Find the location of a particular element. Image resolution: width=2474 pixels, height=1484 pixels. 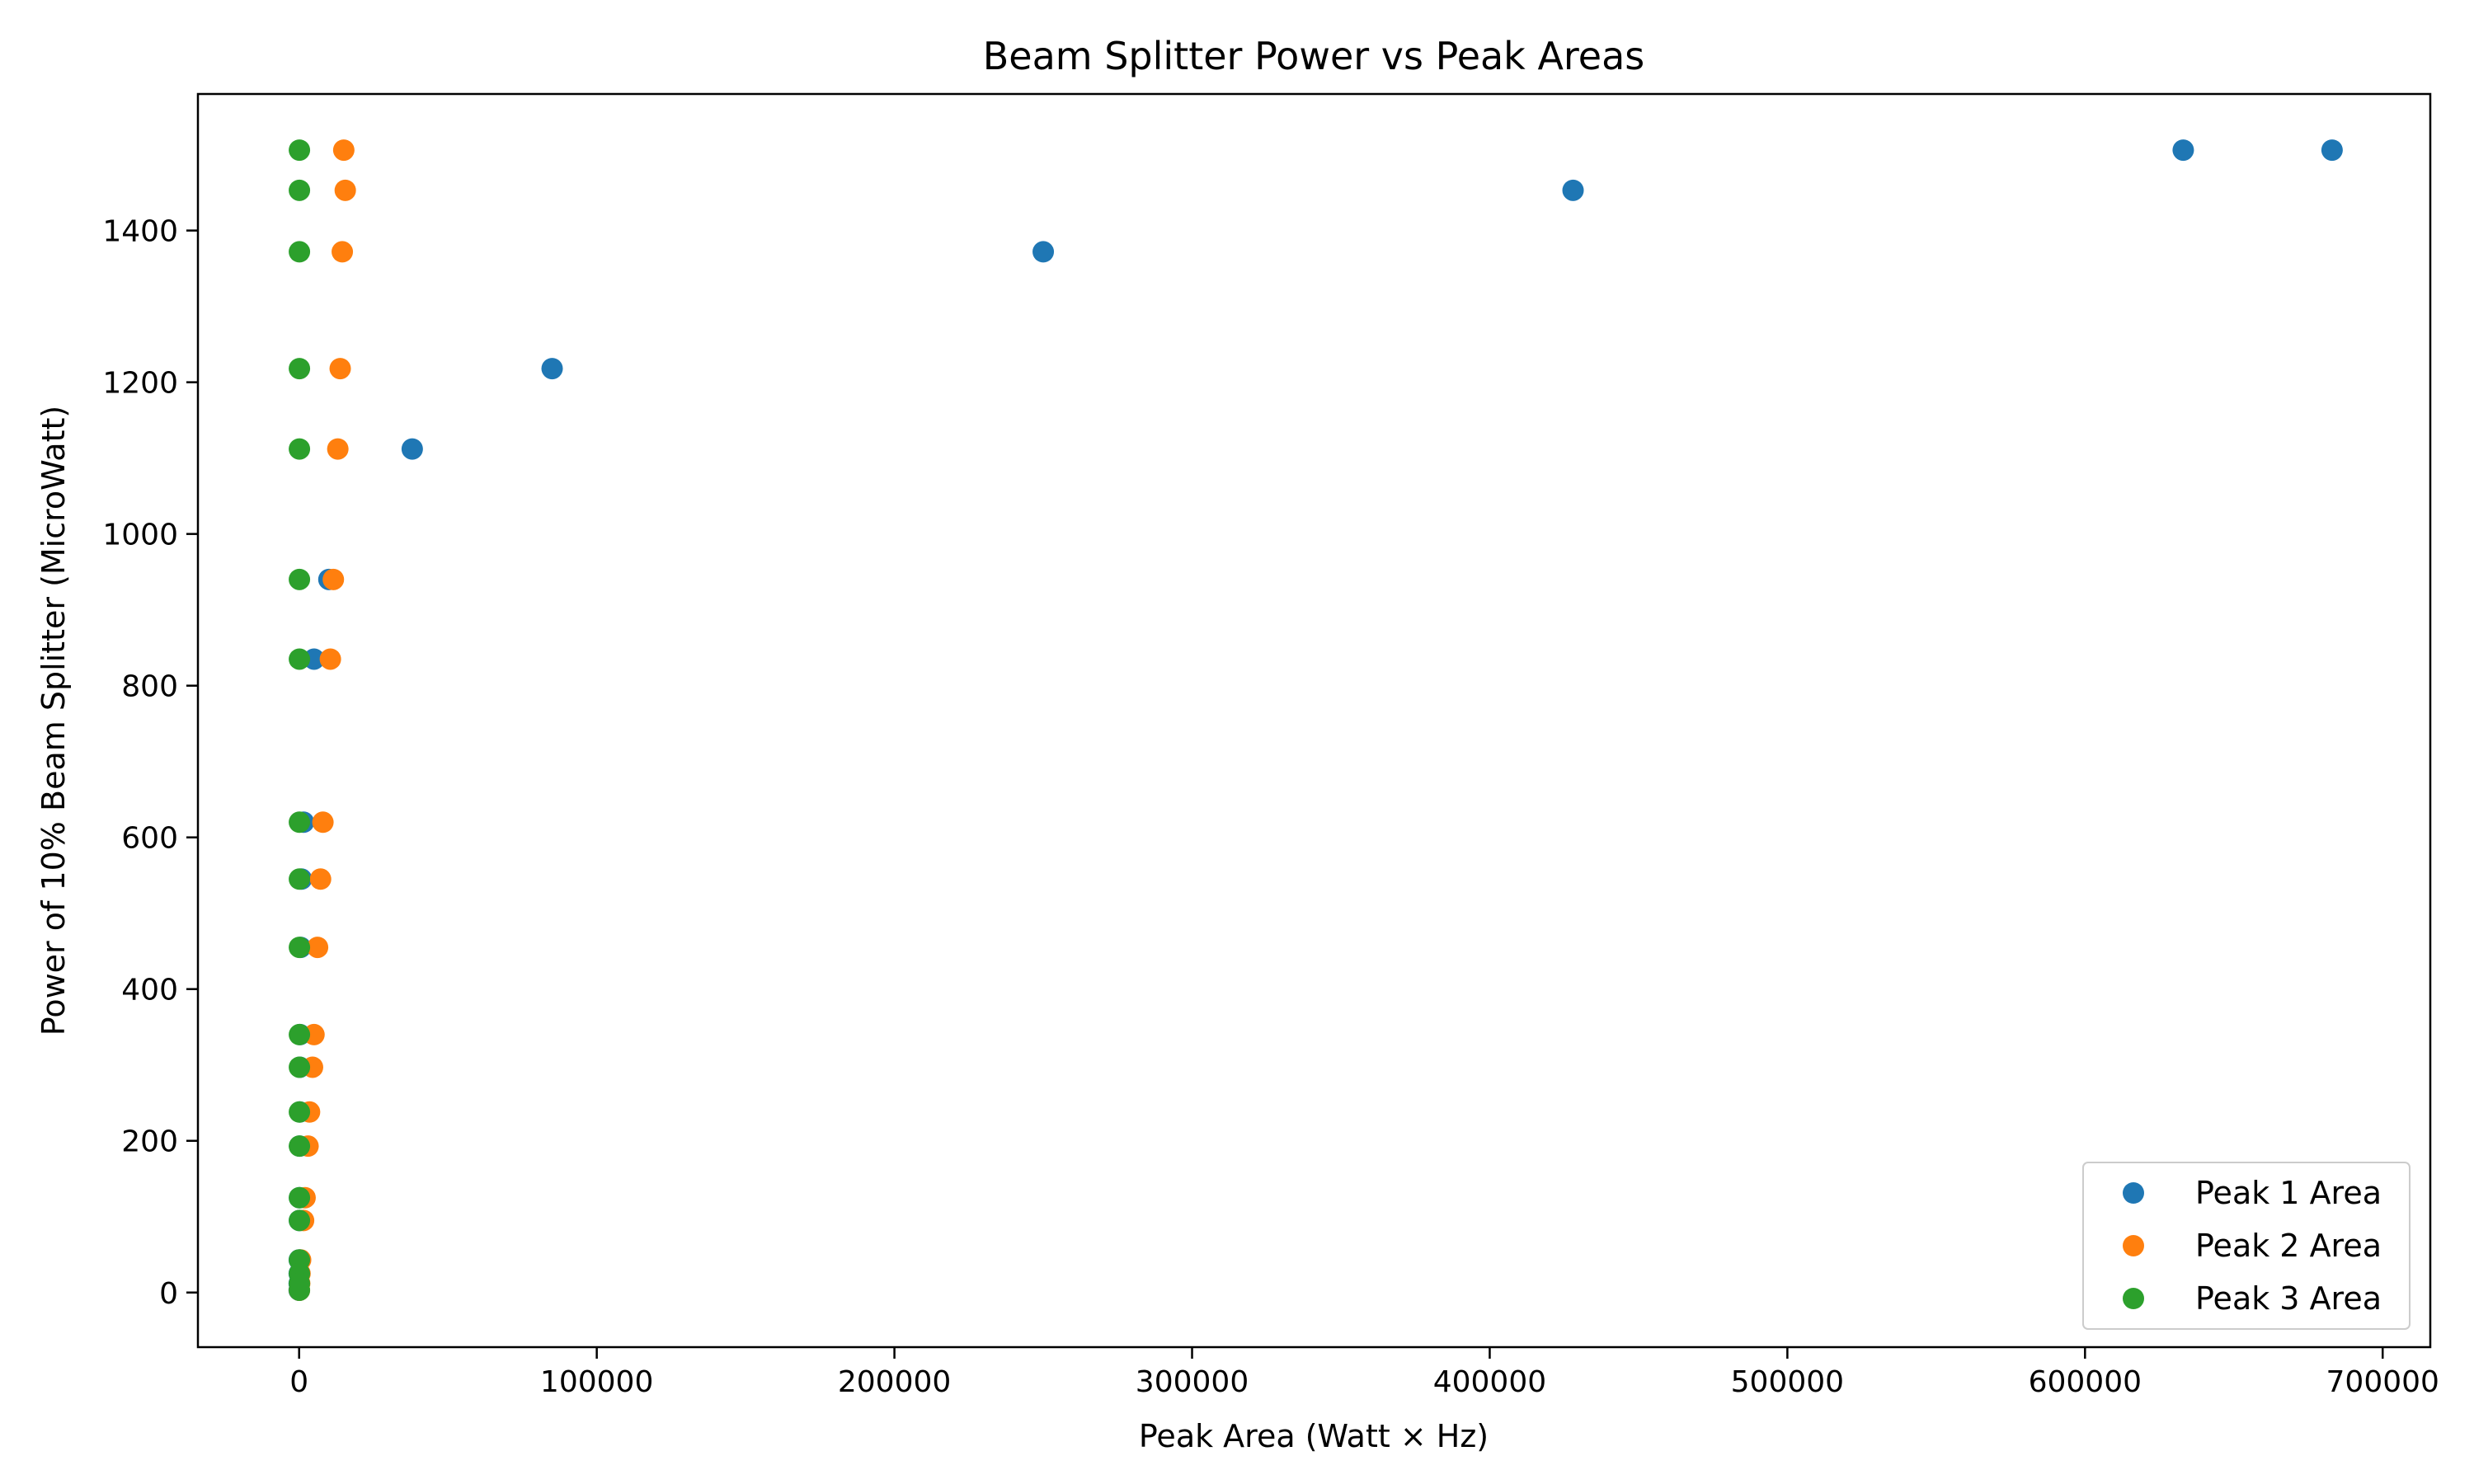

y-axis: 0 200 400 600 800 1000 1200 1400 is located at coordinates (150, 763).